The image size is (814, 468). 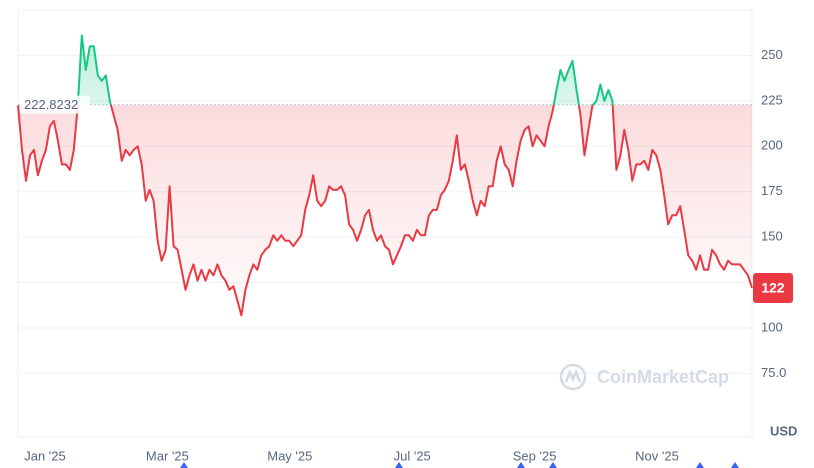 What do you see at coordinates (783, 430) in the screenshot?
I see `currency-label: USD` at bounding box center [783, 430].